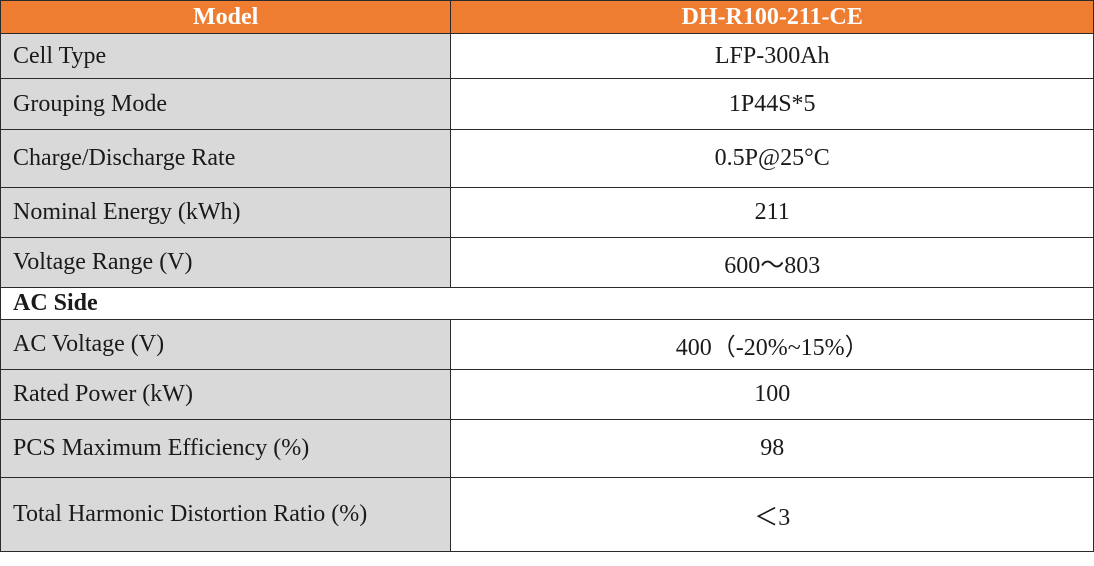 This screenshot has height=566, width=1094. What do you see at coordinates (772, 514) in the screenshot?
I see `row-value-total-harmonic-distortion: ＜3` at bounding box center [772, 514].